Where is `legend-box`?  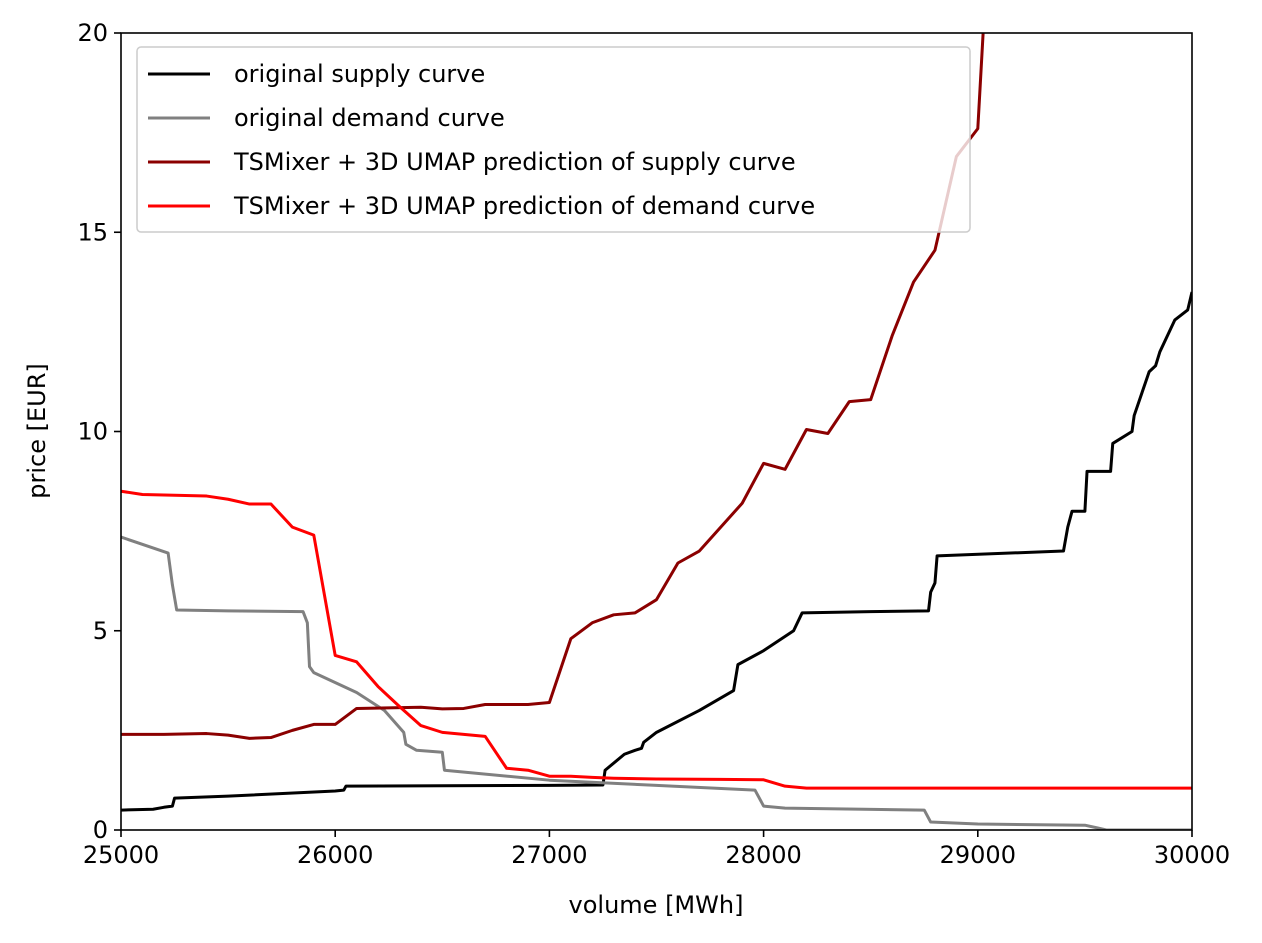
legend-box is located at coordinates (553, 139).